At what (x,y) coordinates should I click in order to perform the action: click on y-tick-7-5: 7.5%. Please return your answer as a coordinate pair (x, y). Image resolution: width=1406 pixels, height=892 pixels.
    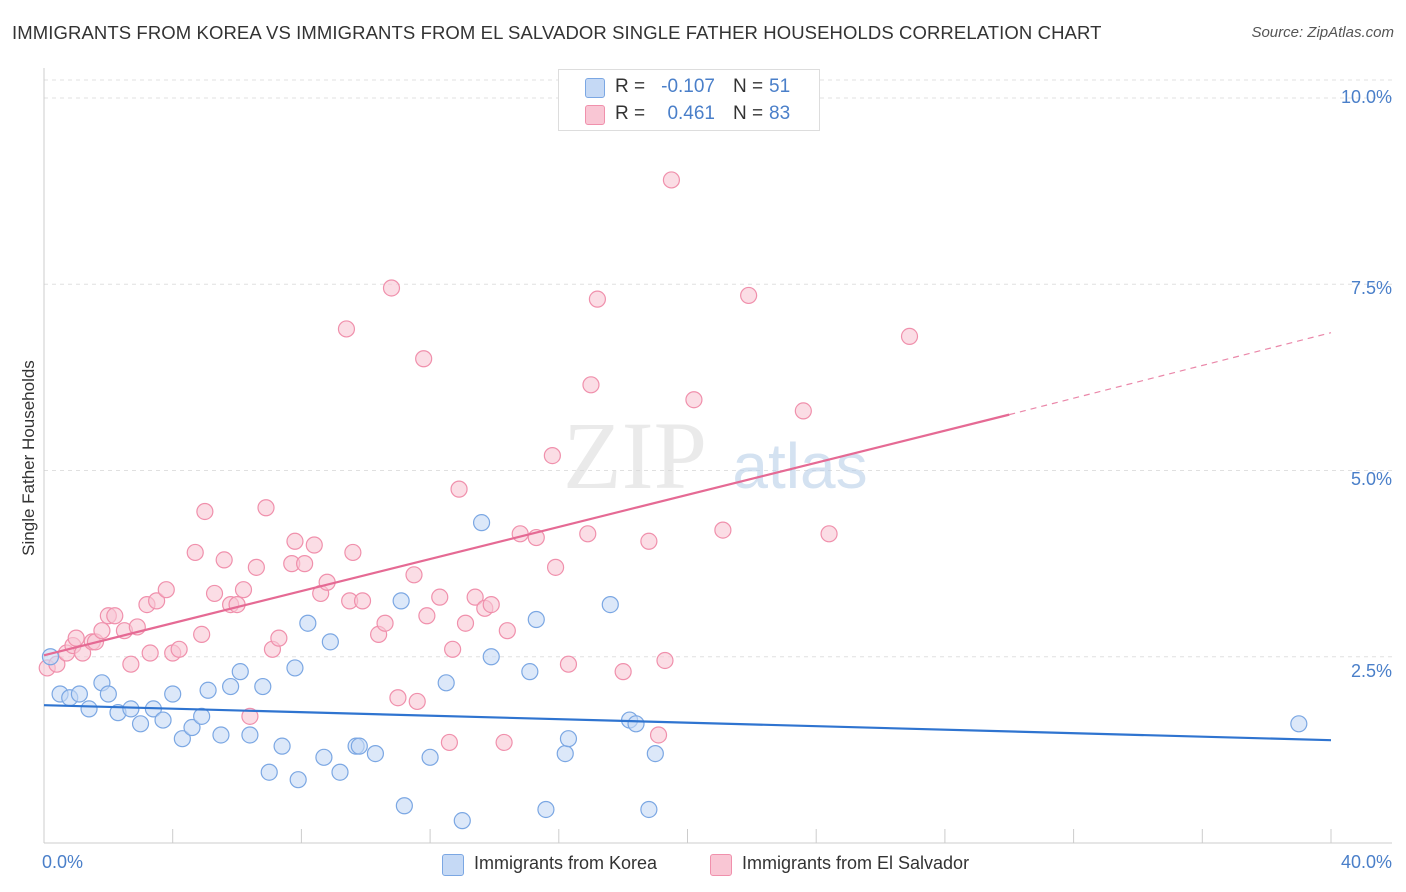
    Looking at the image, I should click on (1371, 288).